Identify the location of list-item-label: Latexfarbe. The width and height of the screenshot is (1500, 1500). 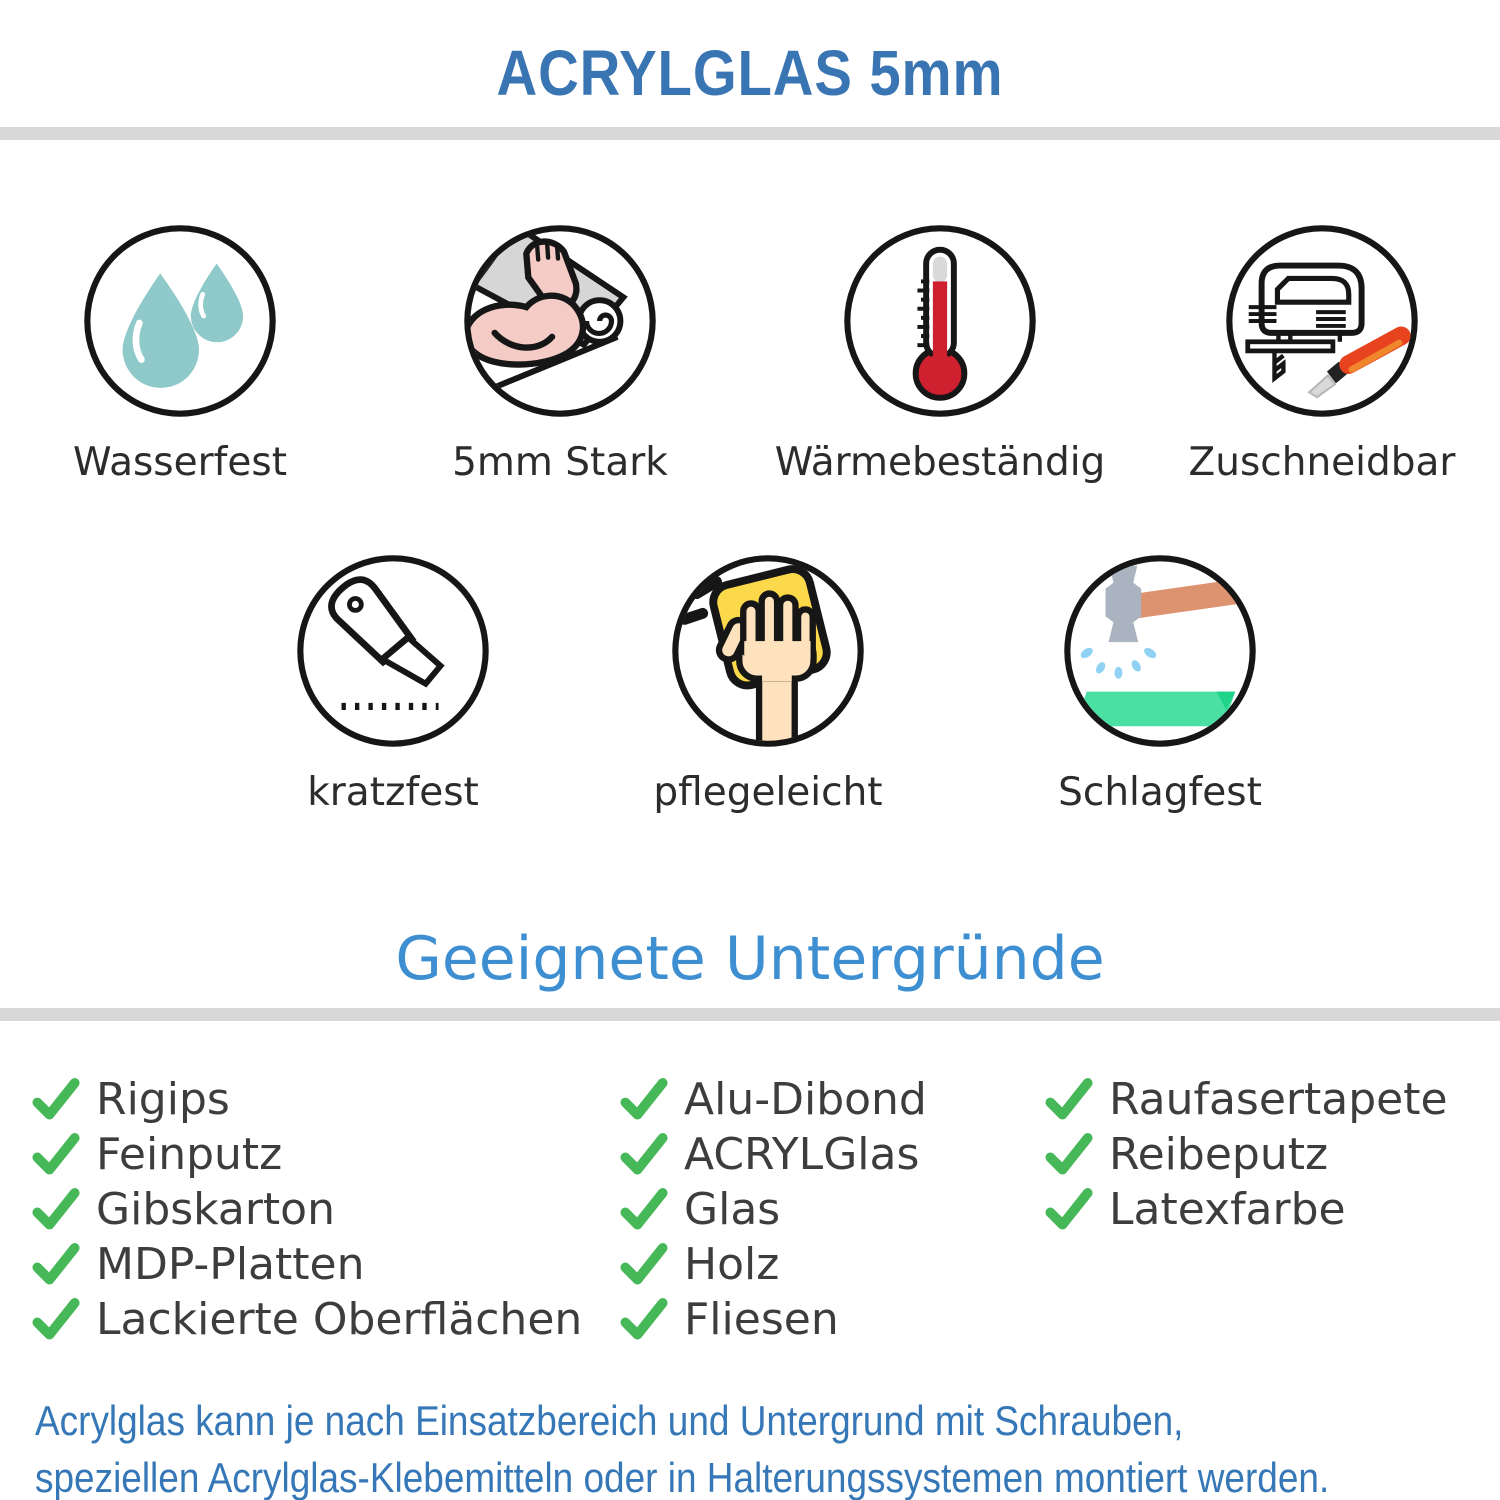
(1227, 1209).